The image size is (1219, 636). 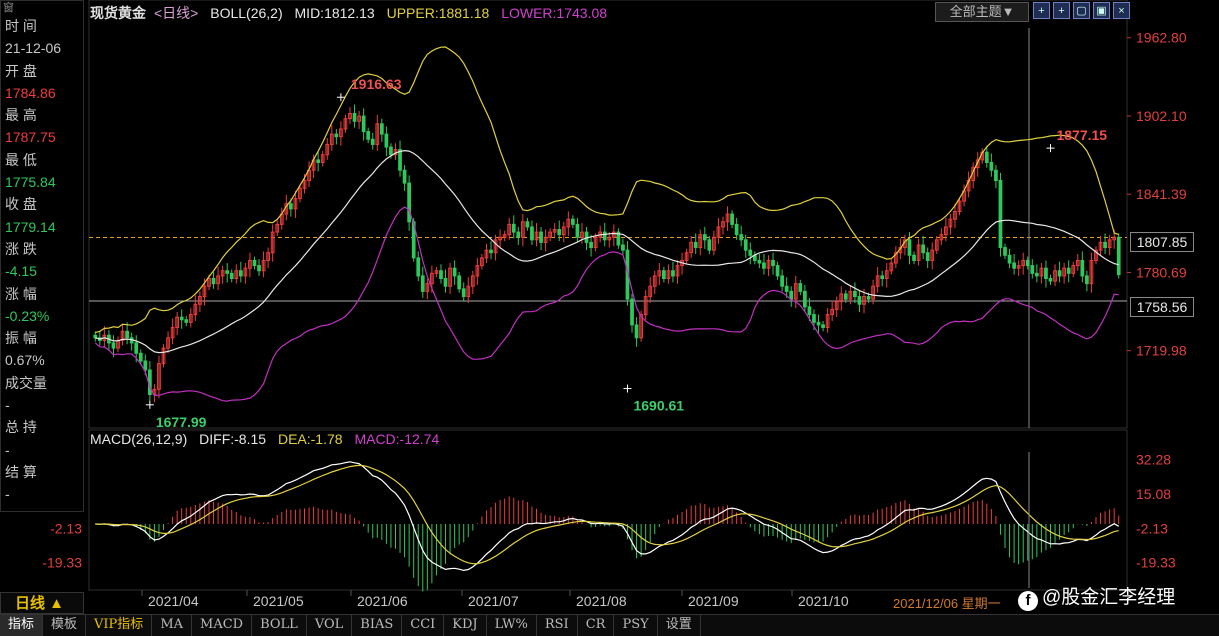 I want to click on info-row: -, so click(x=7, y=494).